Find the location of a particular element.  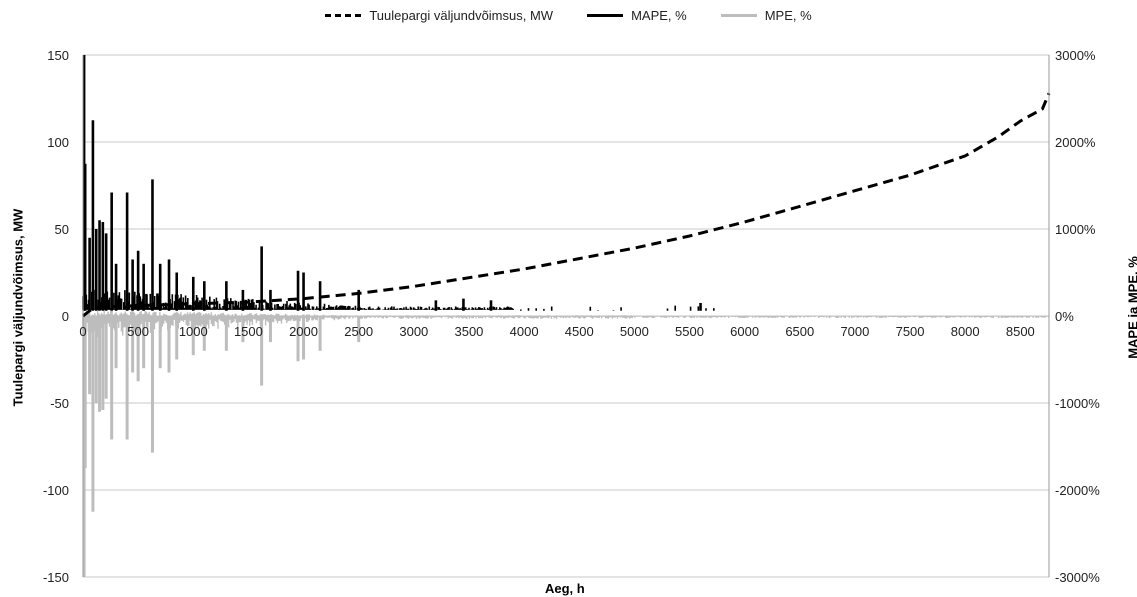

x-tick-label: 2000 is located at coordinates (303, 331).